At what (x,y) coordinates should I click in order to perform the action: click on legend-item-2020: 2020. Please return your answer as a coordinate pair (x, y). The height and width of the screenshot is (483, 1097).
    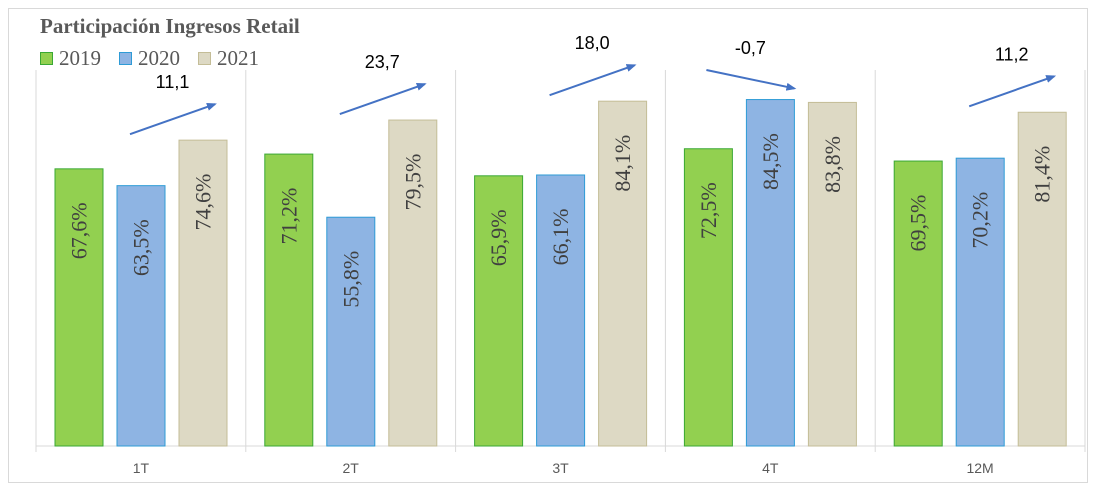
    Looking at the image, I should click on (149, 58).